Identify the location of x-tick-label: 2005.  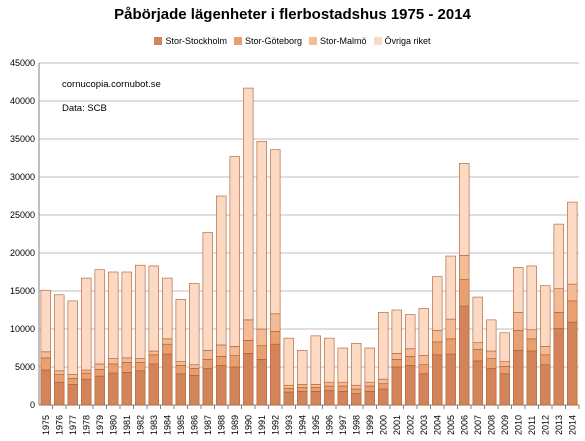
(451, 425).